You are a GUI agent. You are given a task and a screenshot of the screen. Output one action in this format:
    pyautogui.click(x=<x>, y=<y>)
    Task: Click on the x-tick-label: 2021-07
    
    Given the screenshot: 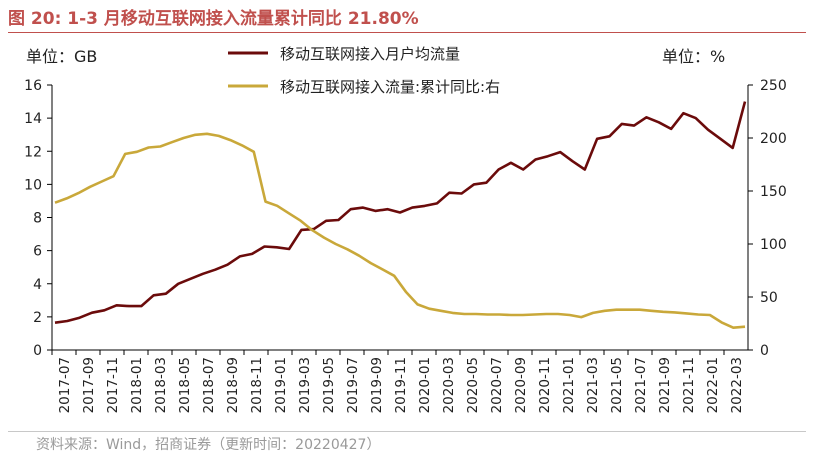 What is the action you would take?
    pyautogui.click(x=641, y=385)
    